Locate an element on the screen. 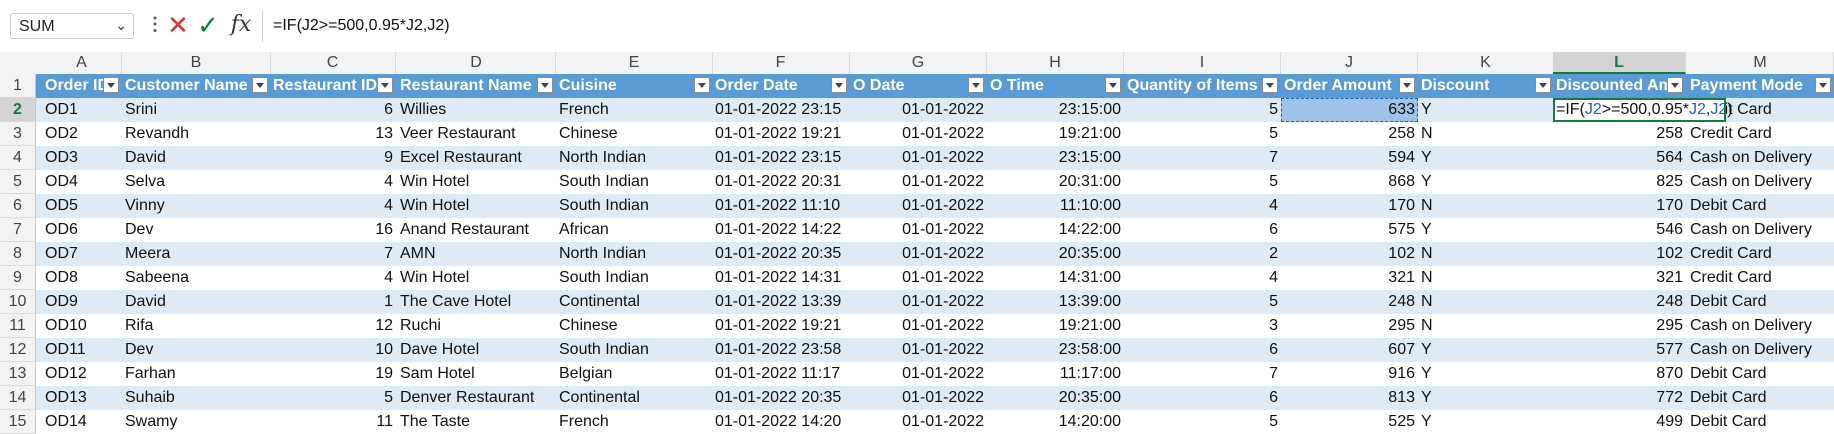  cell-h: 20:35:00 is located at coordinates (1089, 253).